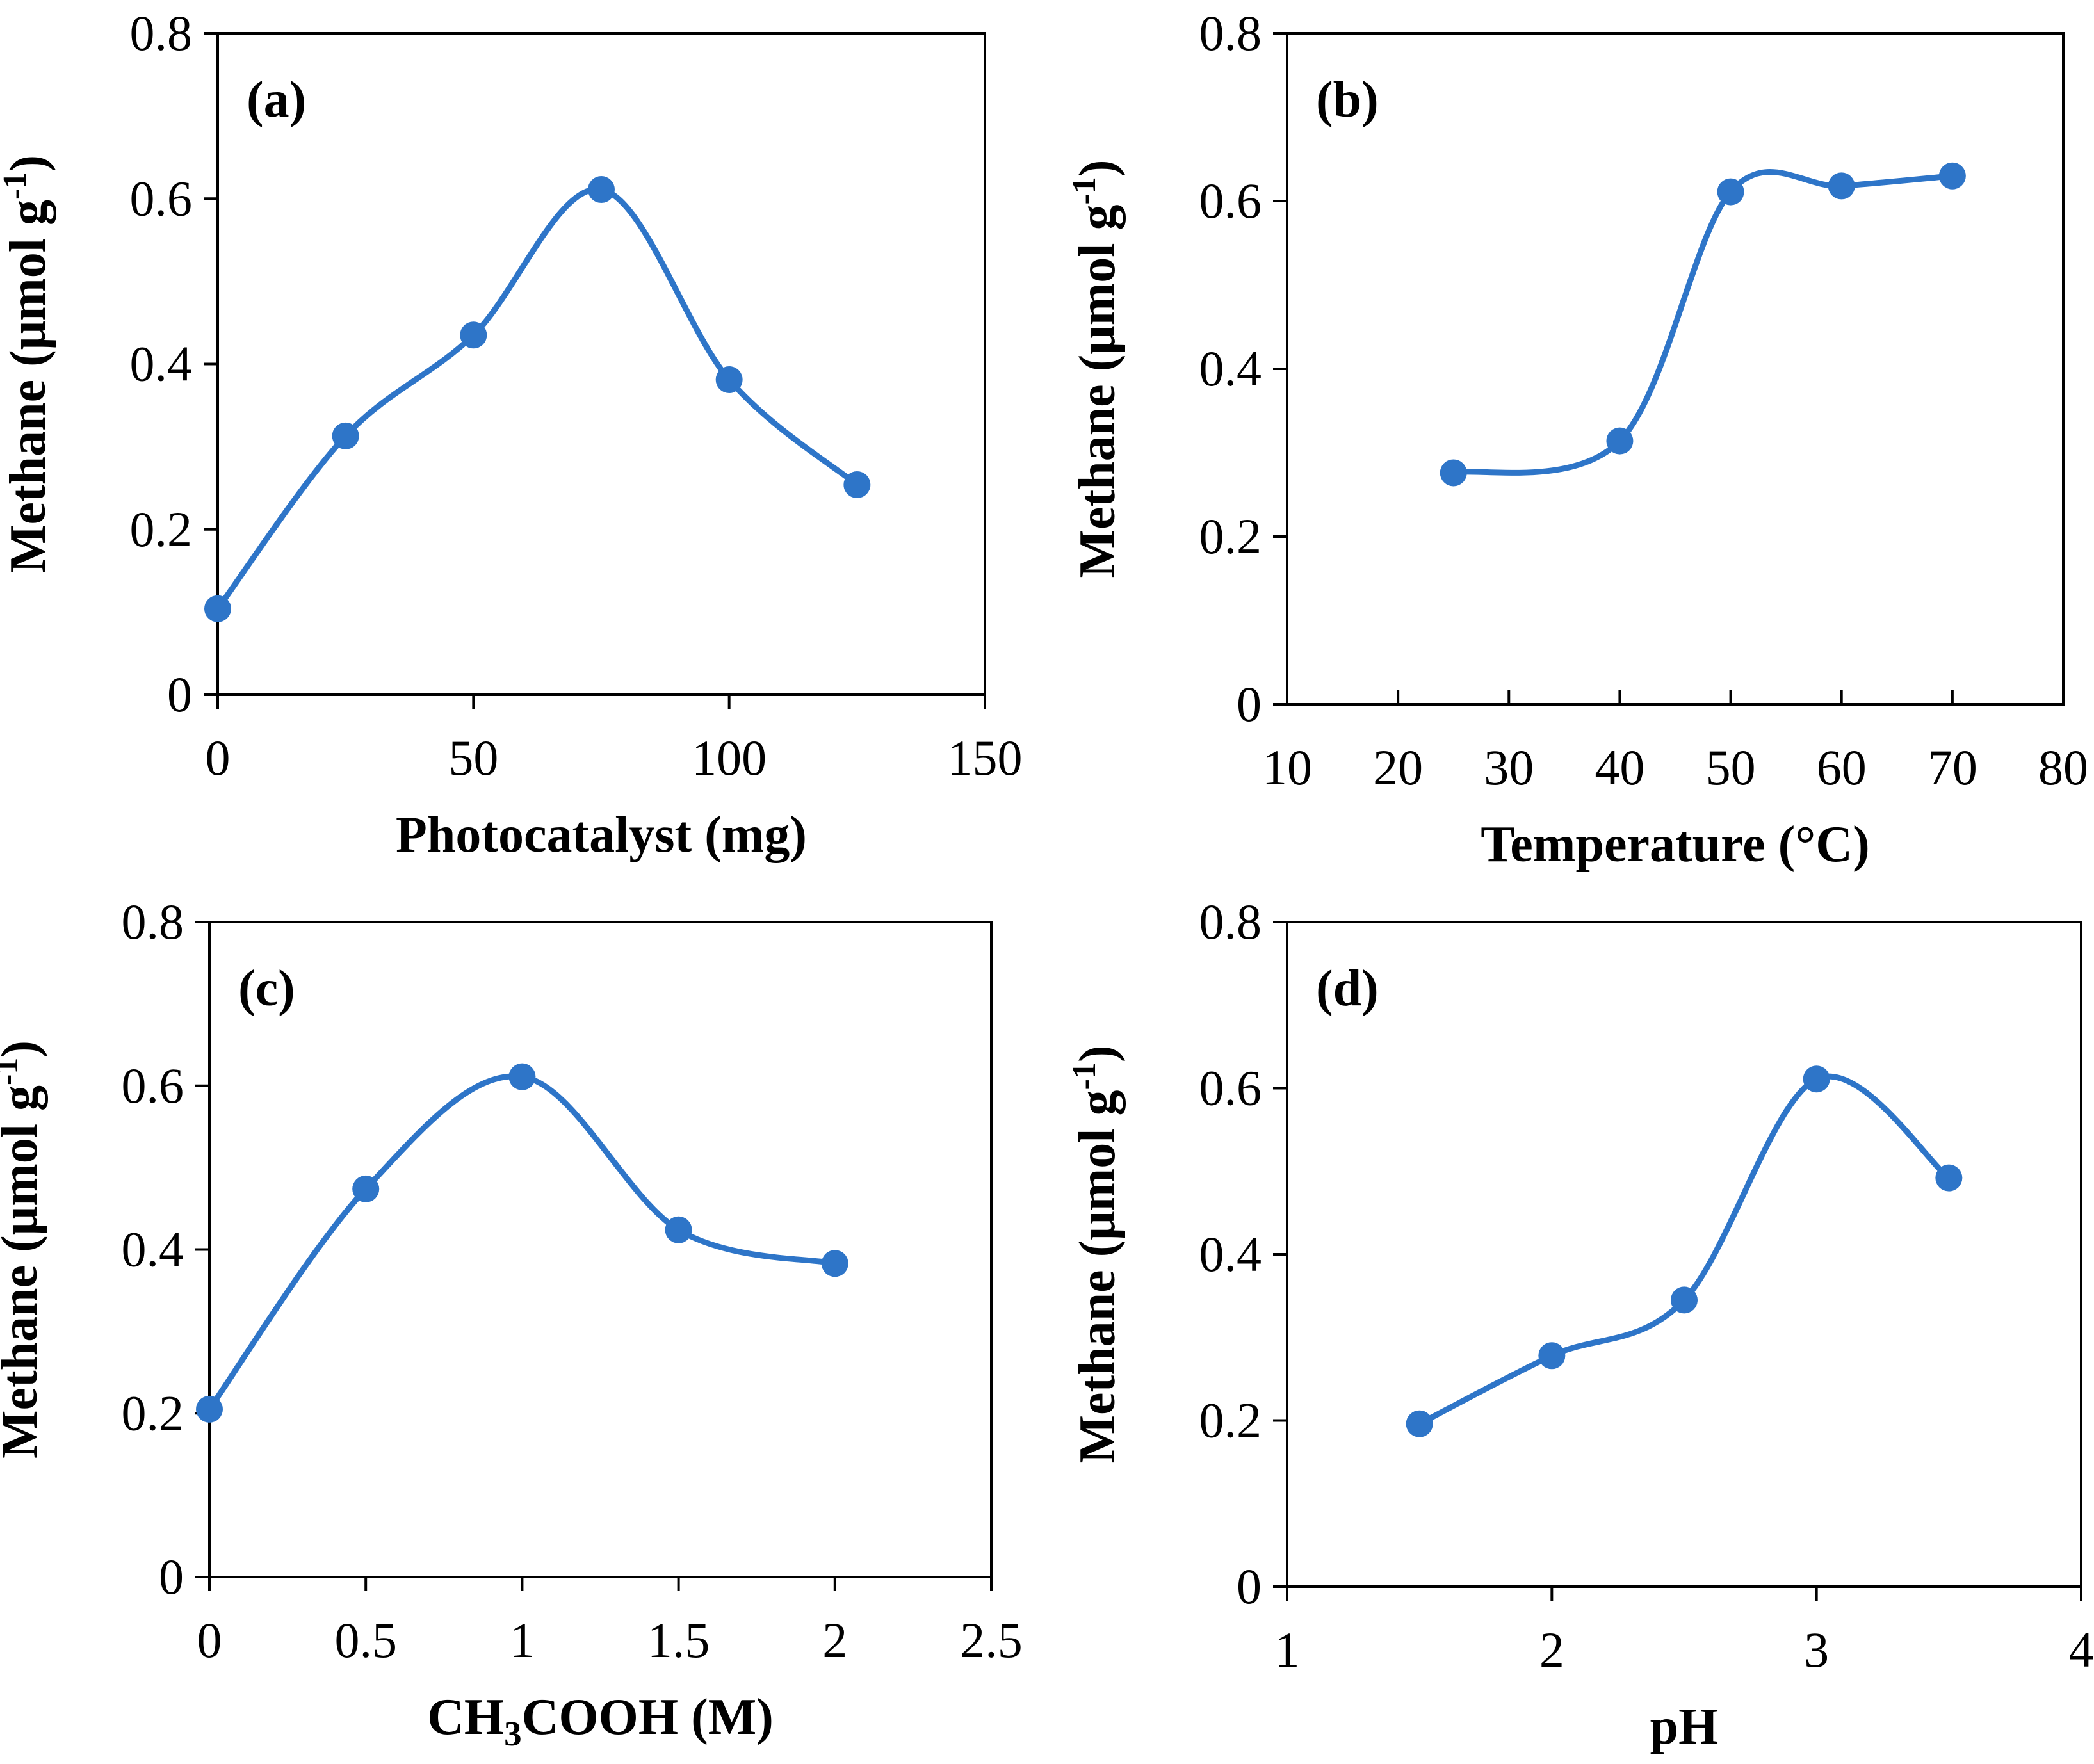  What do you see at coordinates (1842, 767) in the screenshot?
I see `x-tick-label: 60` at bounding box center [1842, 767].